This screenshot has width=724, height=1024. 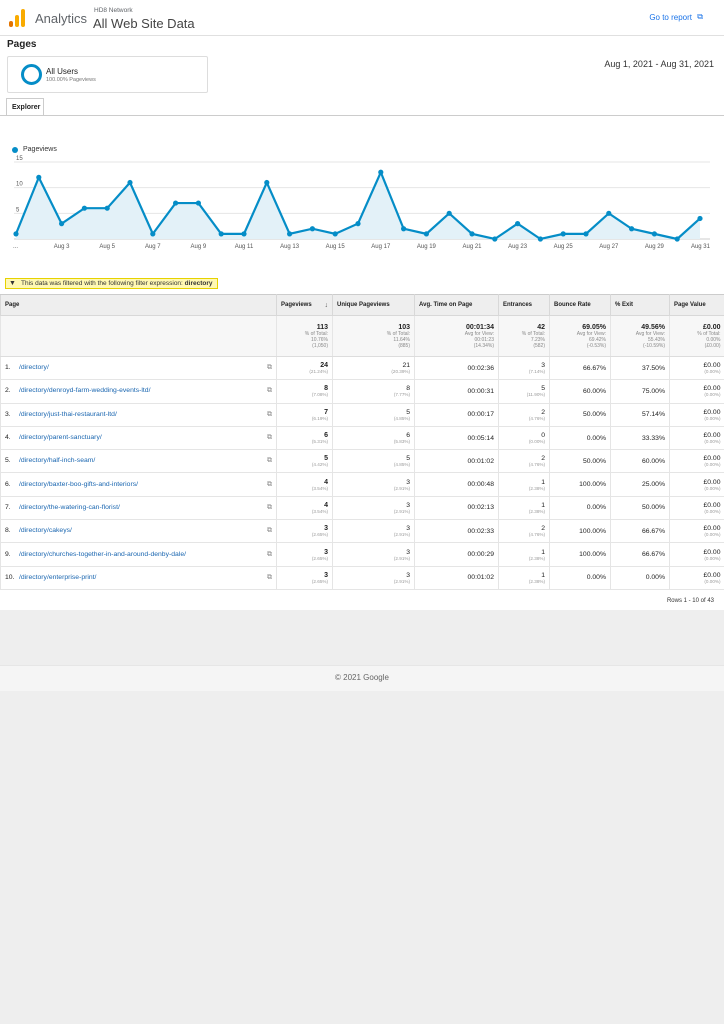 What do you see at coordinates (373, 305) in the screenshot?
I see `col-header-unique-pageviews: Unique Pageviews` at bounding box center [373, 305].